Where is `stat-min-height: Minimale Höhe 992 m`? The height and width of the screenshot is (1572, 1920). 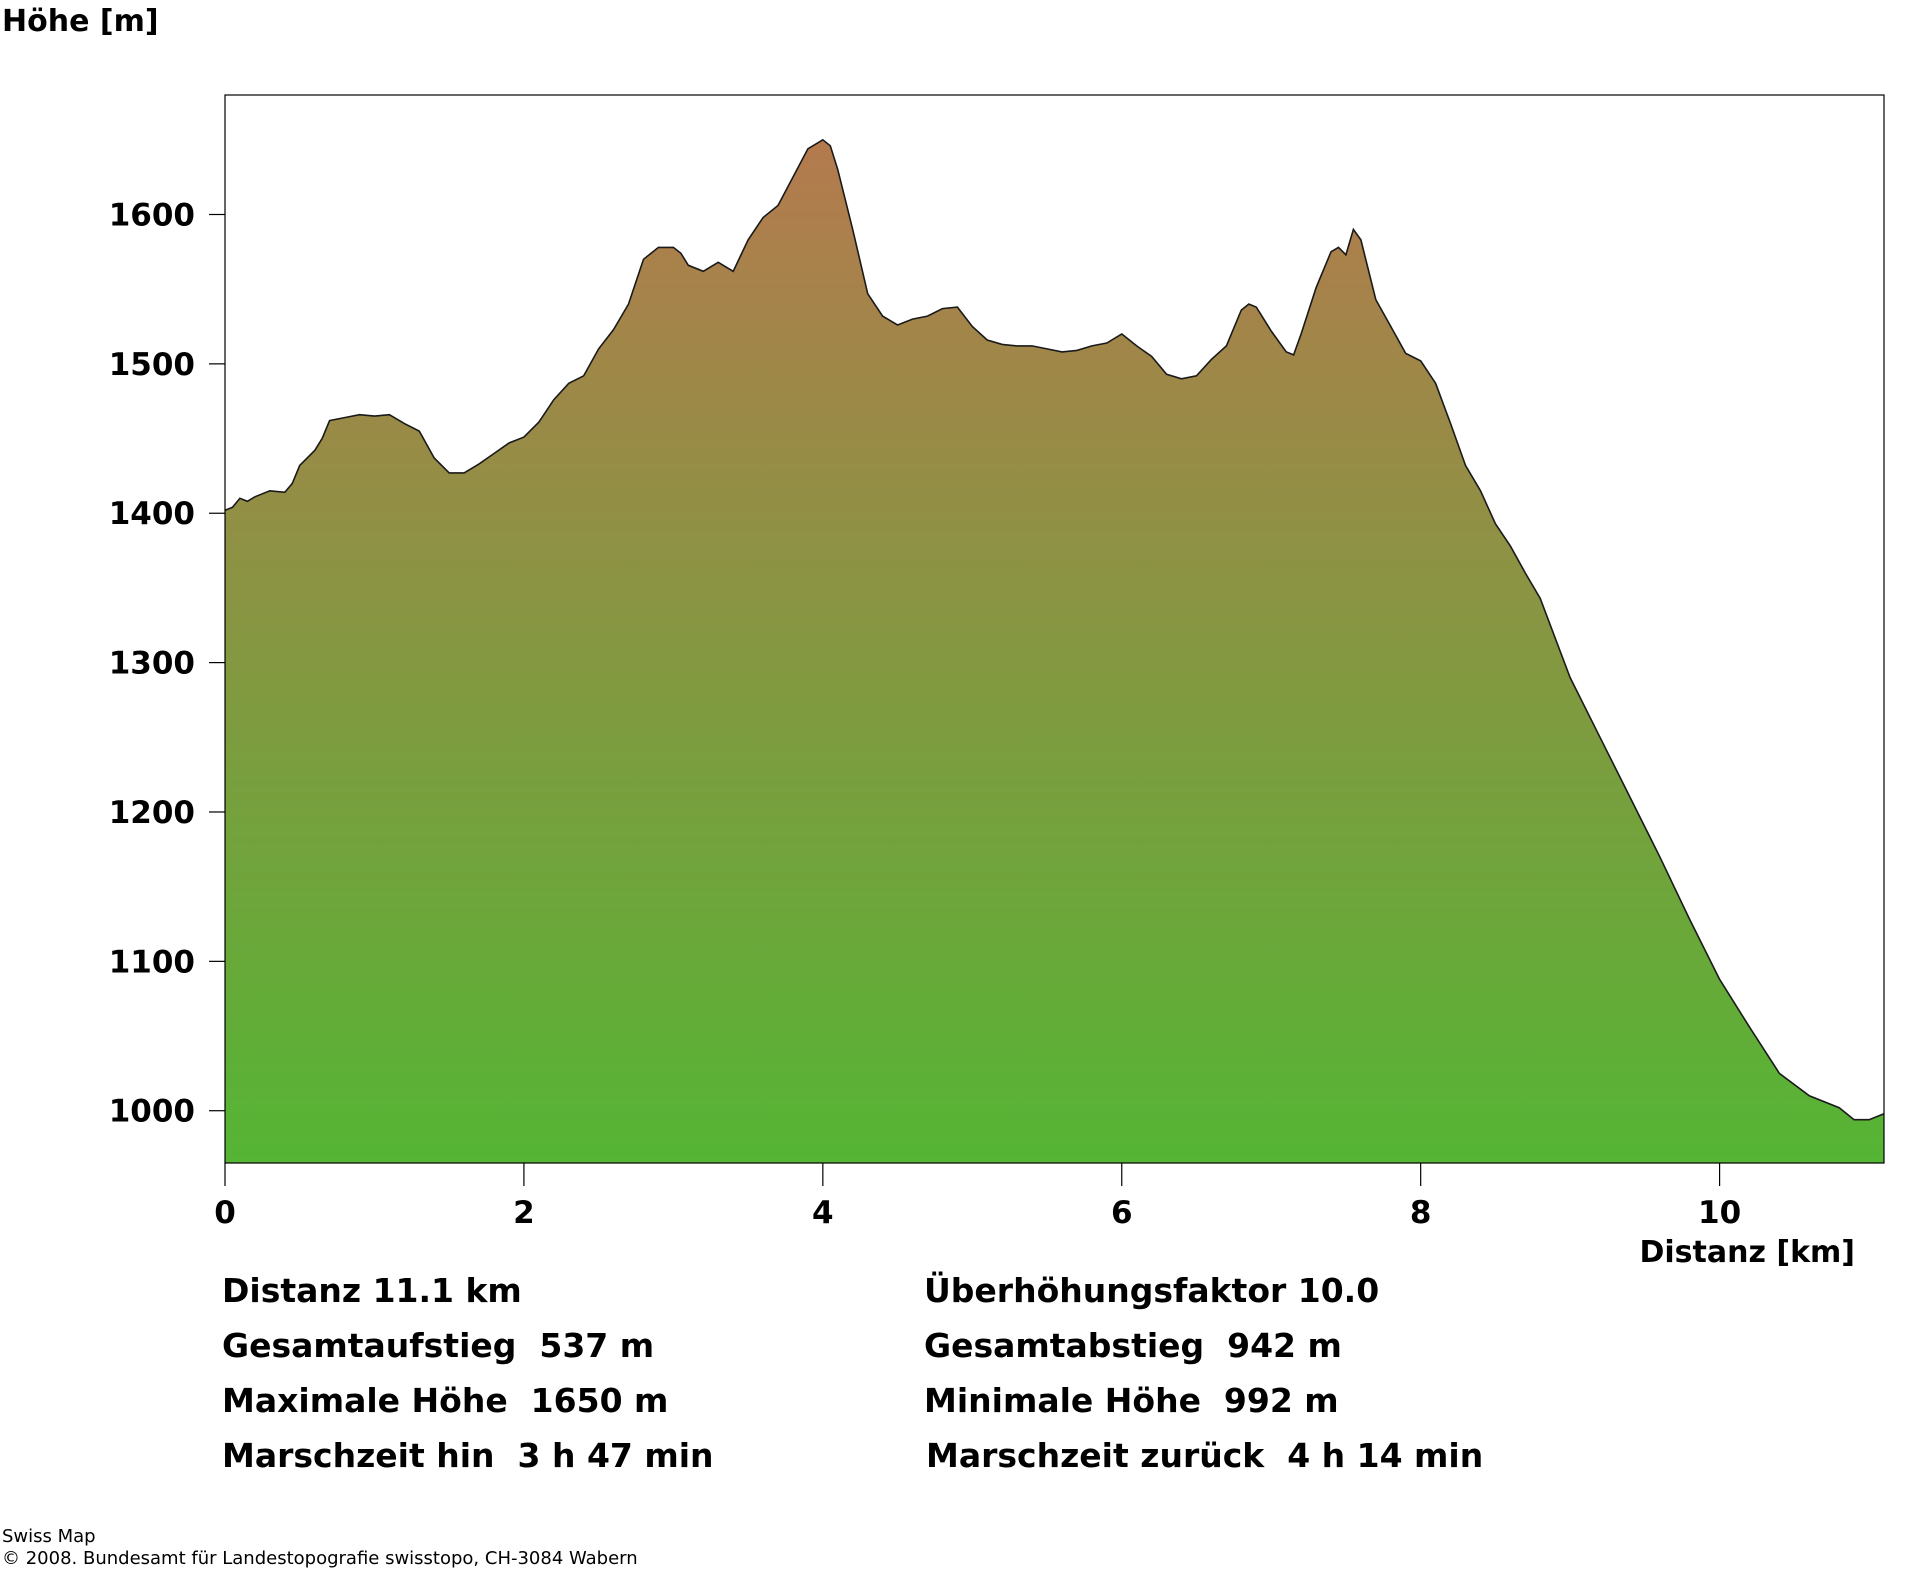 stat-min-height: Minimale Höhe 992 m is located at coordinates (1131, 1400).